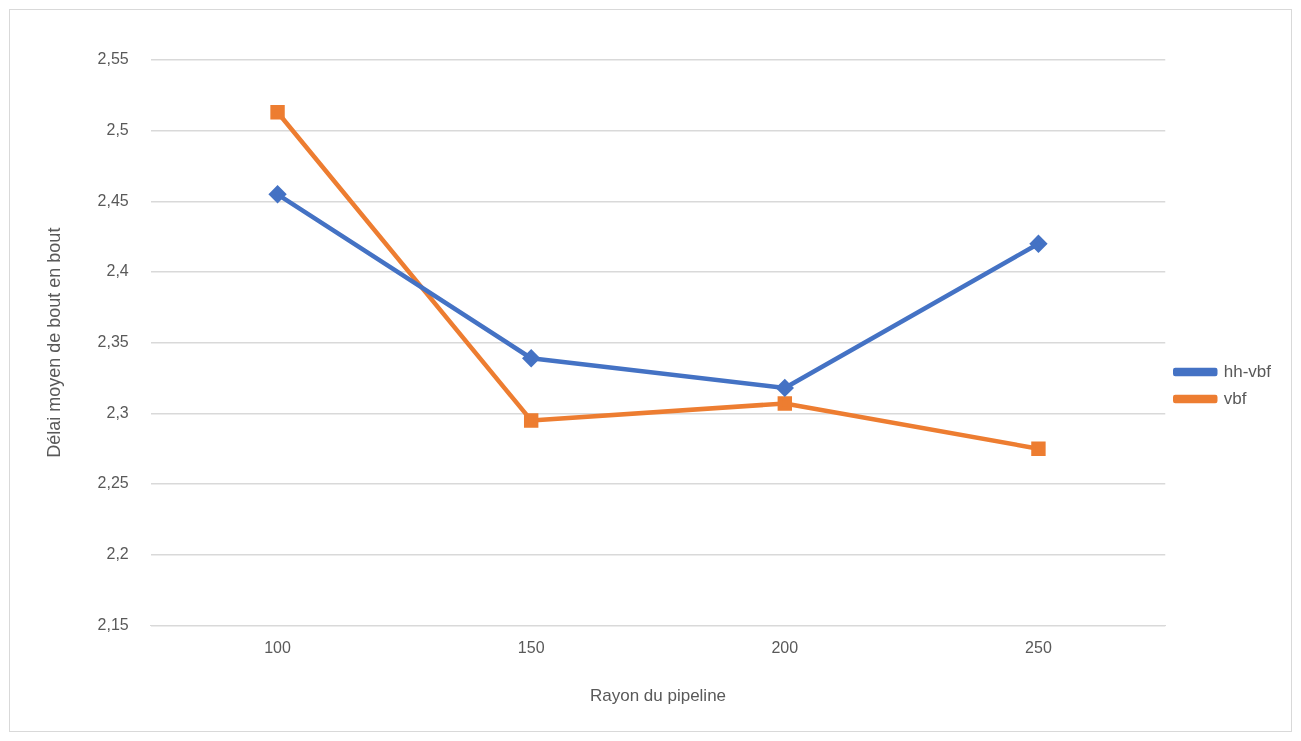  I want to click on y-tick-label: 2,2, so click(117, 554).